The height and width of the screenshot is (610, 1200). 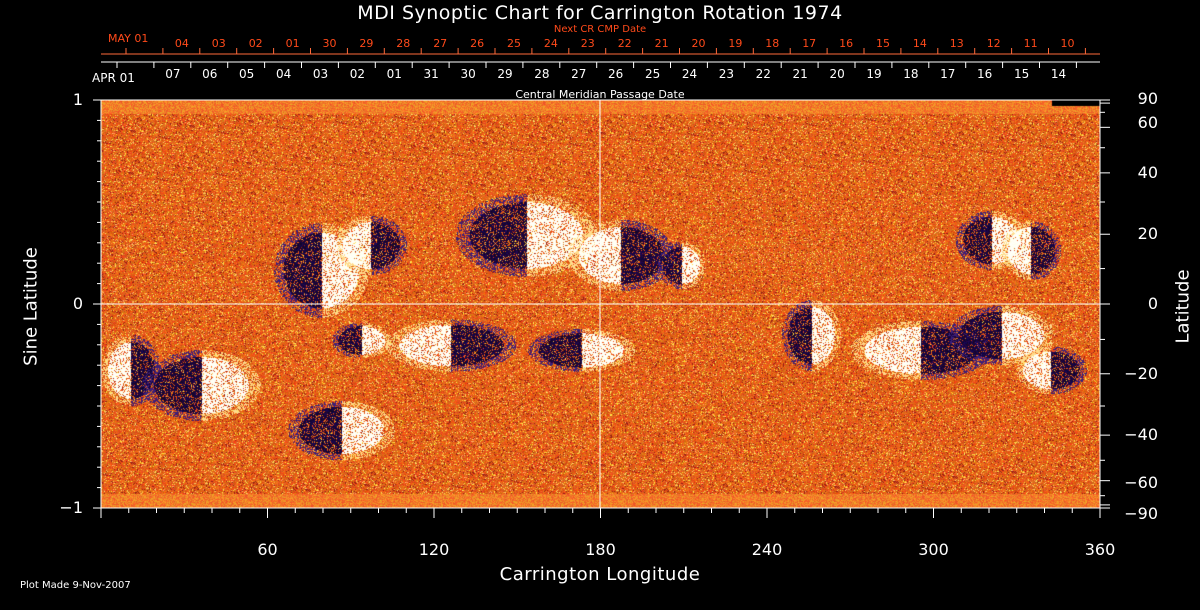 I want to click on next-cr-date: 22, so click(x=624, y=43).